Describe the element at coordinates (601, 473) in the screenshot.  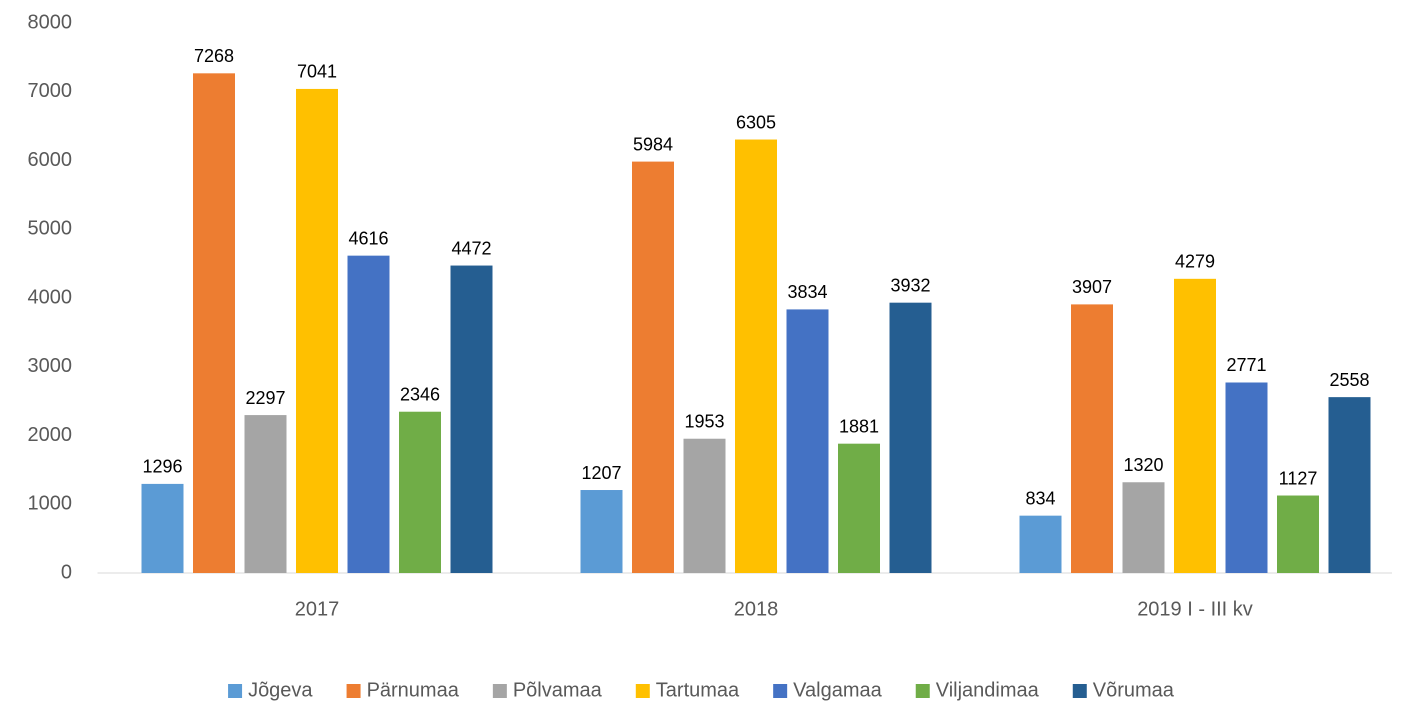
I see `value-label: 1207` at that location.